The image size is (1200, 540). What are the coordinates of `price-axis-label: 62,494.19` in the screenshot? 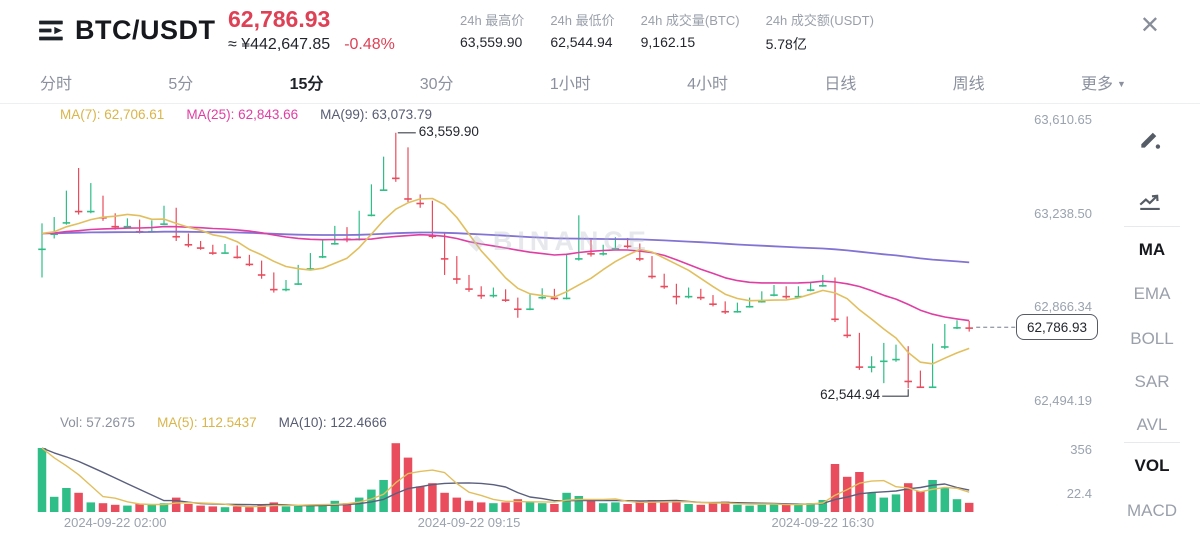 It's located at (1063, 400).